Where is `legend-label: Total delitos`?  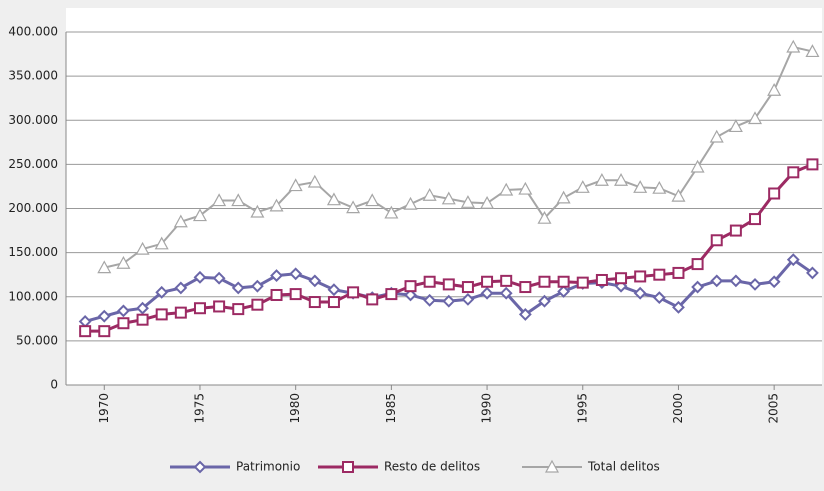
legend-label: Total delitos is located at coordinates (623, 467).